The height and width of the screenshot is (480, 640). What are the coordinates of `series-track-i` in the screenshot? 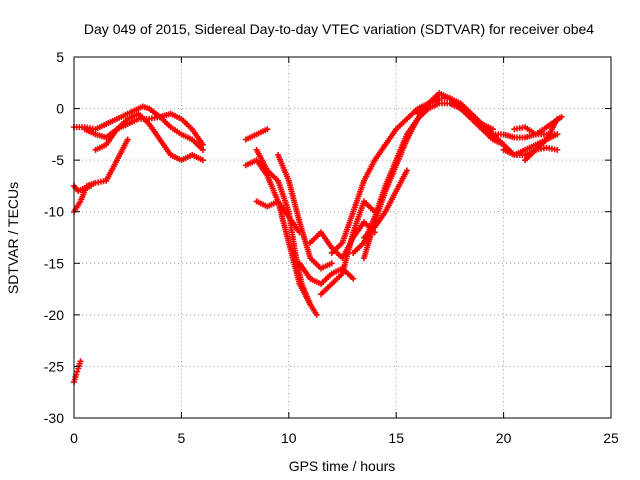 It's located at (278, 232).